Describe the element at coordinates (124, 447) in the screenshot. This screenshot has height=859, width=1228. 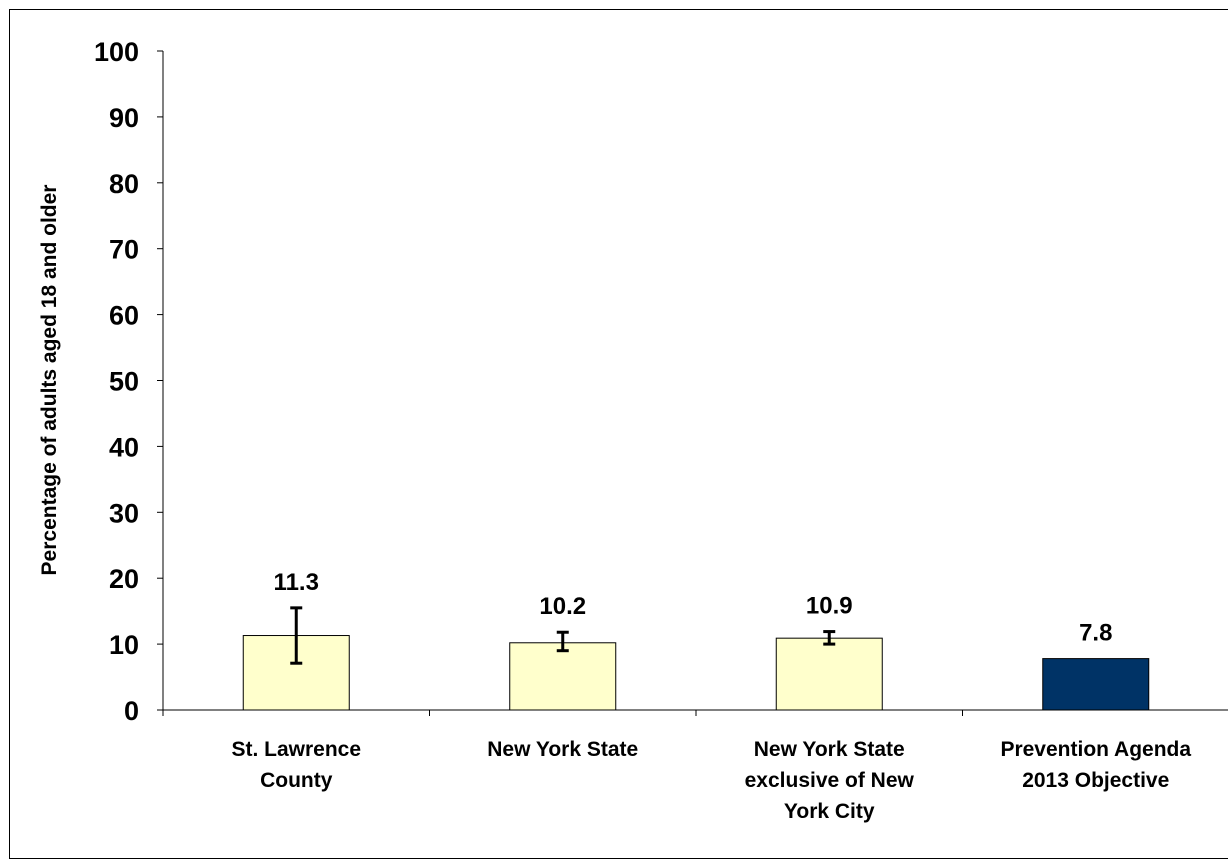
I see `y-tick-label: 40` at that location.